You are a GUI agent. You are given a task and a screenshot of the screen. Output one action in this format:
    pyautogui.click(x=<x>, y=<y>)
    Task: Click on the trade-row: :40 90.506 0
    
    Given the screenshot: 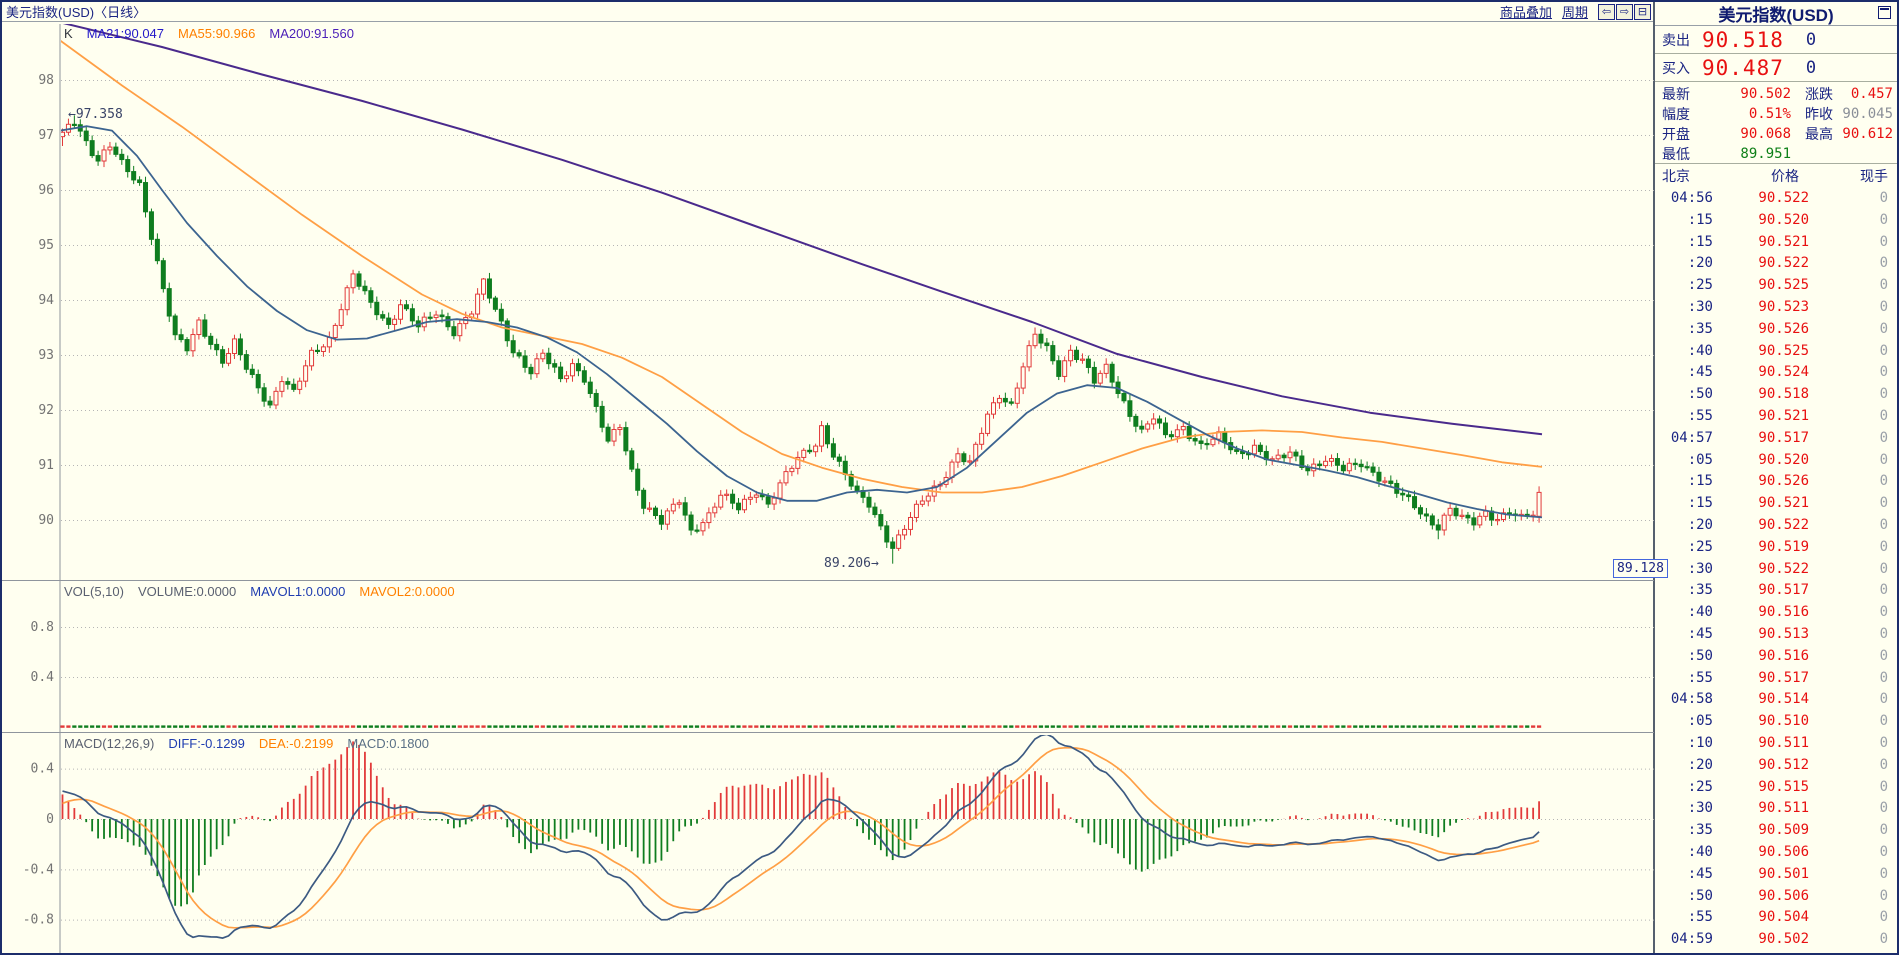 What is the action you would take?
    pyautogui.click(x=1776, y=853)
    